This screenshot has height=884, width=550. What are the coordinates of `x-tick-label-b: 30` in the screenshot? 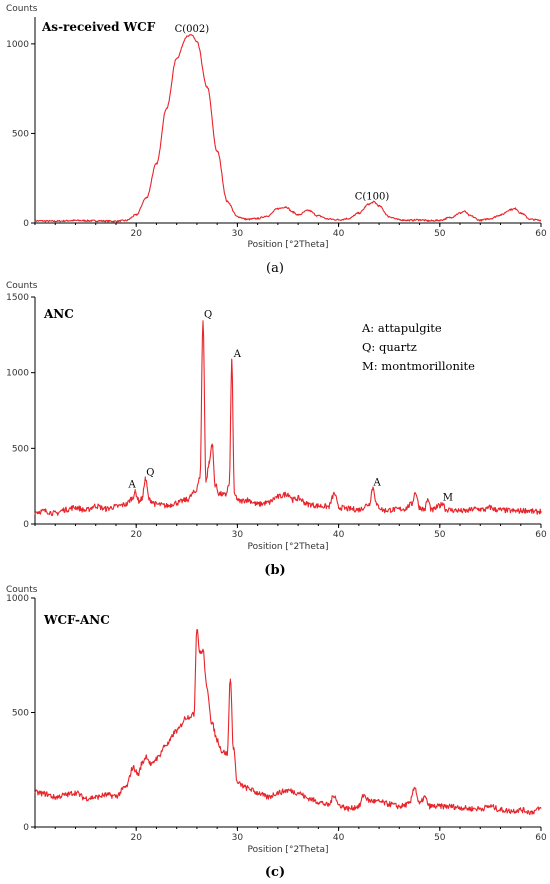 It's located at (238, 535).